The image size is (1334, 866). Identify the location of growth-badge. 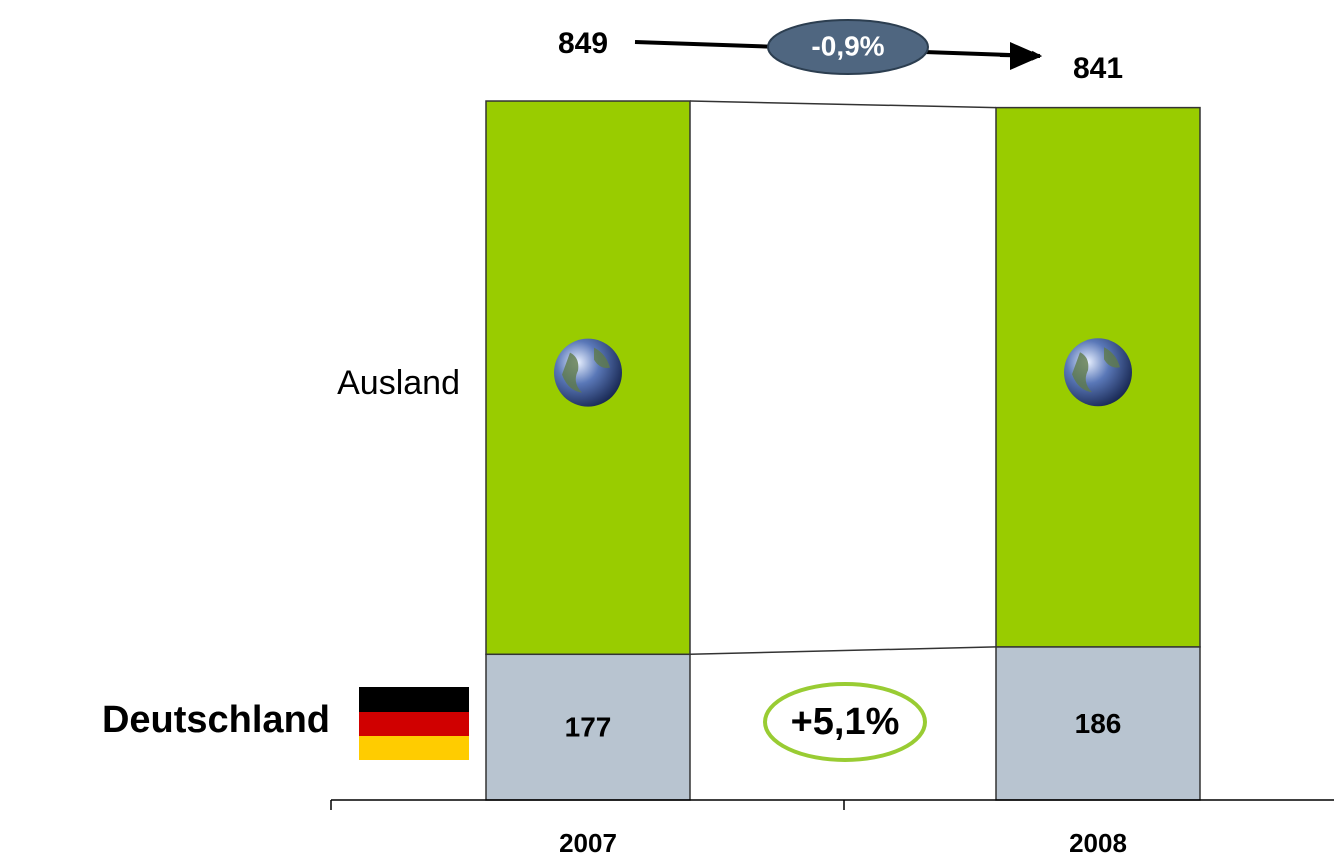
(845, 722).